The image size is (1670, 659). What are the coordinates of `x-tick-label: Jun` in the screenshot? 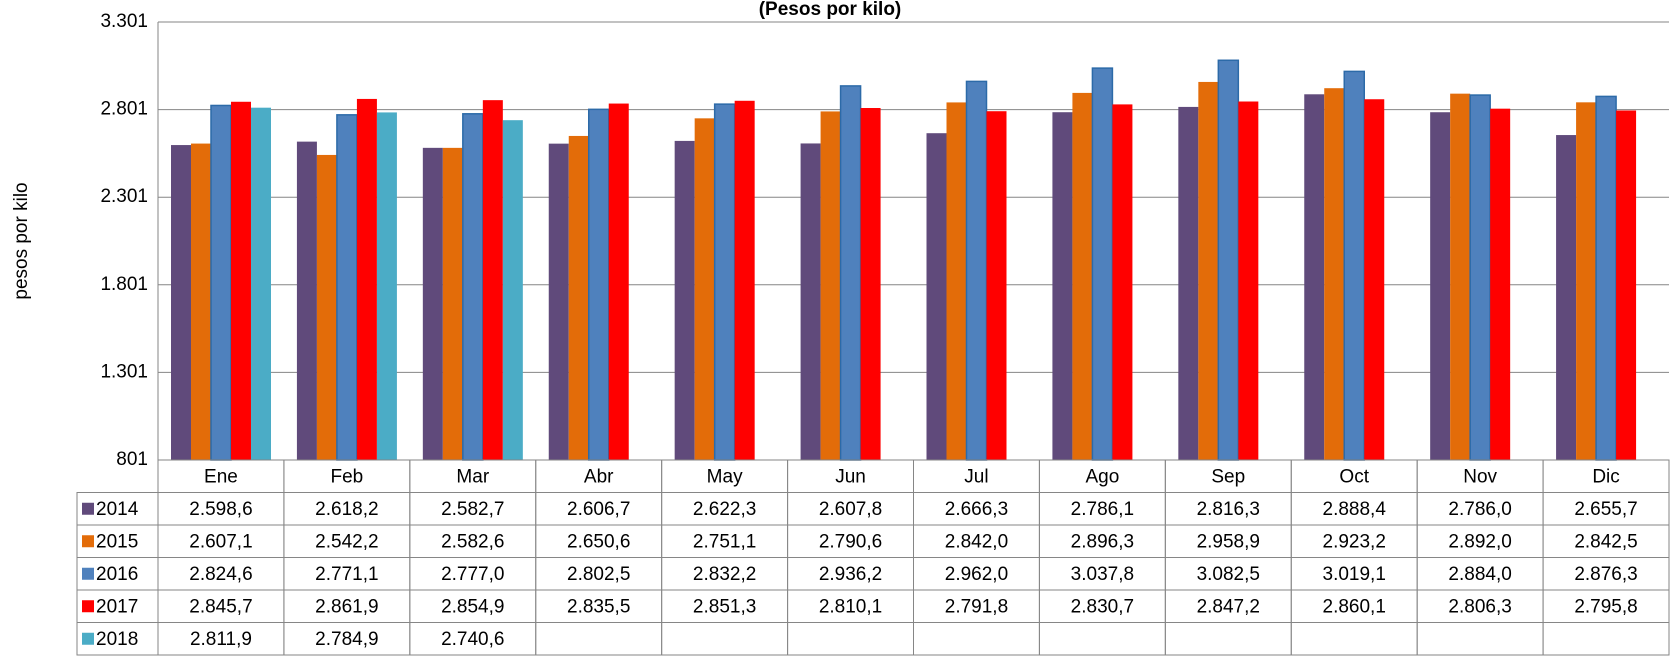 It's located at (850, 476).